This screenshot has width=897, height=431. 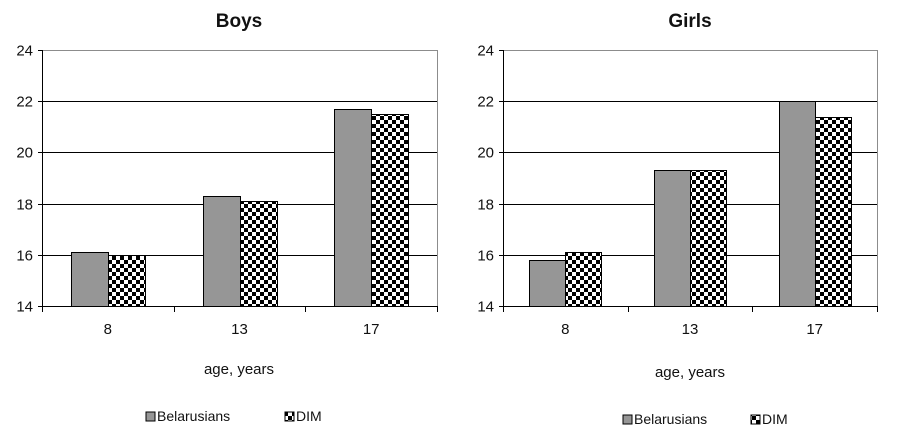 What do you see at coordinates (233, 416) in the screenshot?
I see `legend-boys: Belarusians DIM` at bounding box center [233, 416].